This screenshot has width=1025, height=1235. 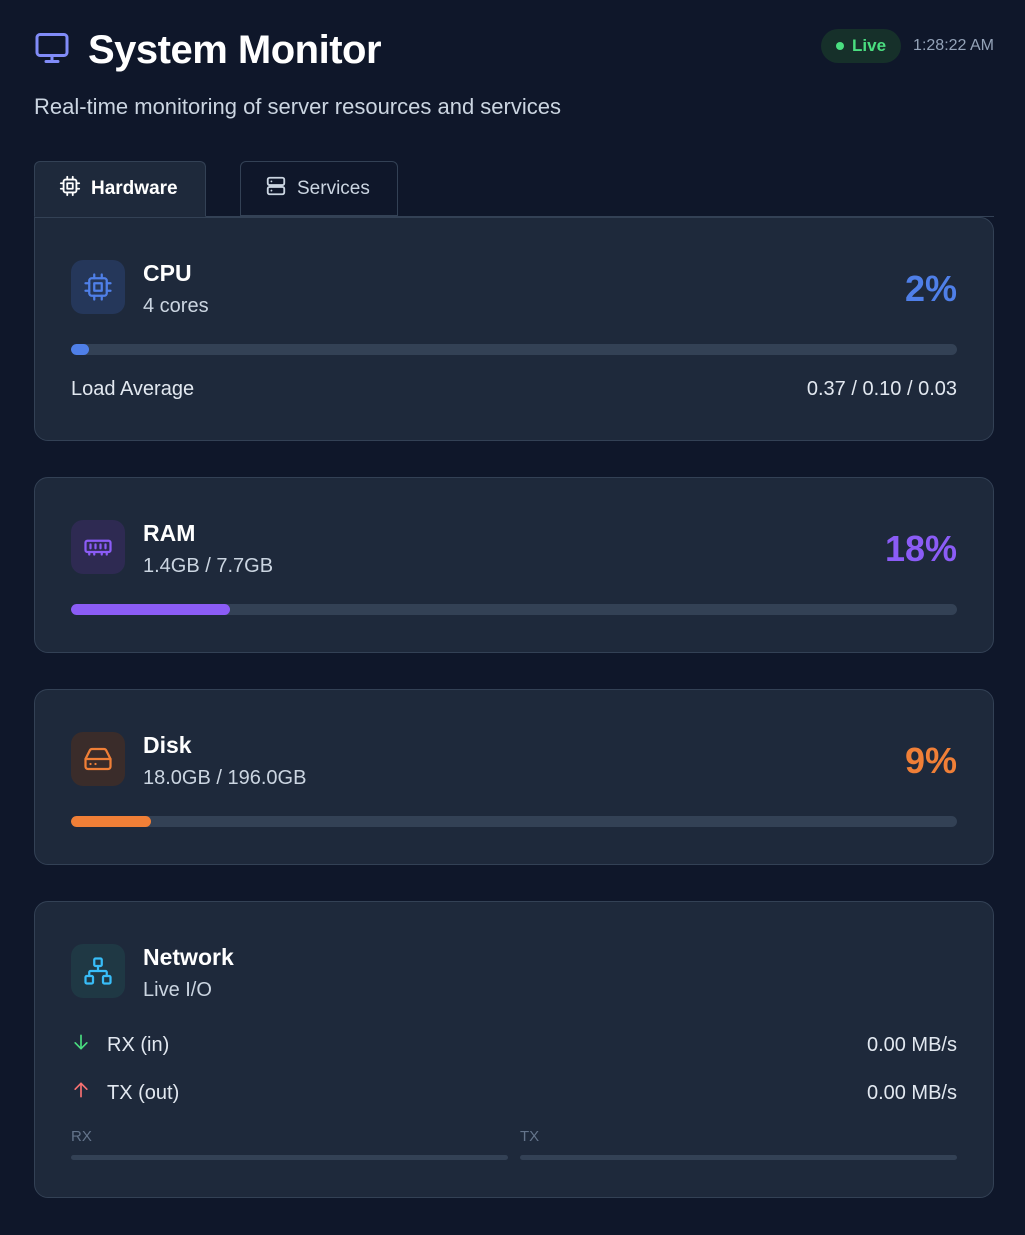 What do you see at coordinates (840, 46) in the screenshot?
I see `live-dot-icon` at bounding box center [840, 46].